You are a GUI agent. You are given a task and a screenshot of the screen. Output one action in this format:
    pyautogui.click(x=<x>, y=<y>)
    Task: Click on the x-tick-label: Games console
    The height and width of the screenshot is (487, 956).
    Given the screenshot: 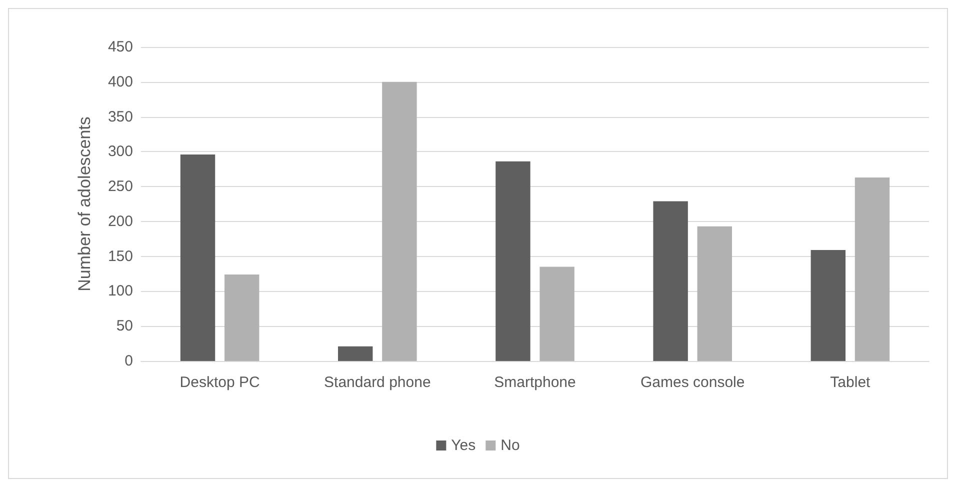 What is the action you would take?
    pyautogui.click(x=692, y=382)
    